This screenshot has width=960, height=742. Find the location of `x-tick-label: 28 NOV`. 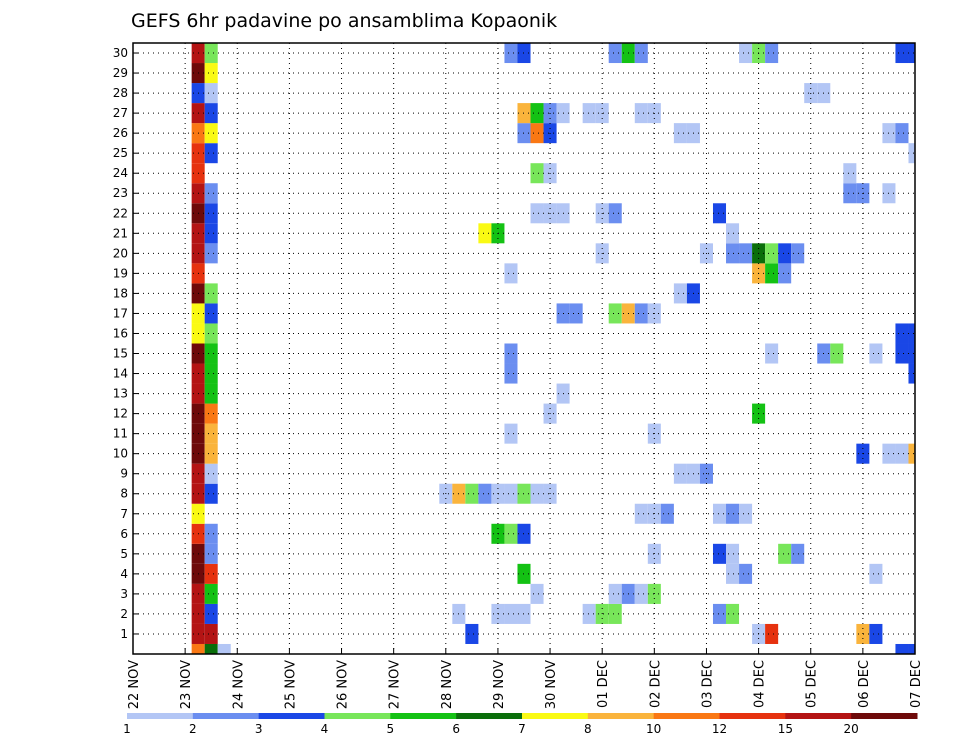

x-tick-label: 28 NOV is located at coordinates (447, 684).